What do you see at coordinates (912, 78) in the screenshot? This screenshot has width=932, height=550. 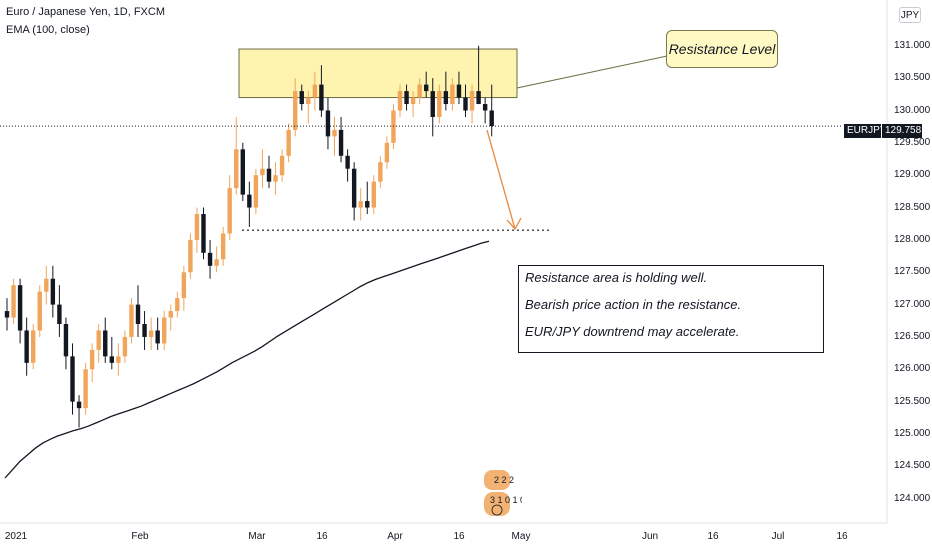 I see `price-tick-label: 130.500` at bounding box center [912, 78].